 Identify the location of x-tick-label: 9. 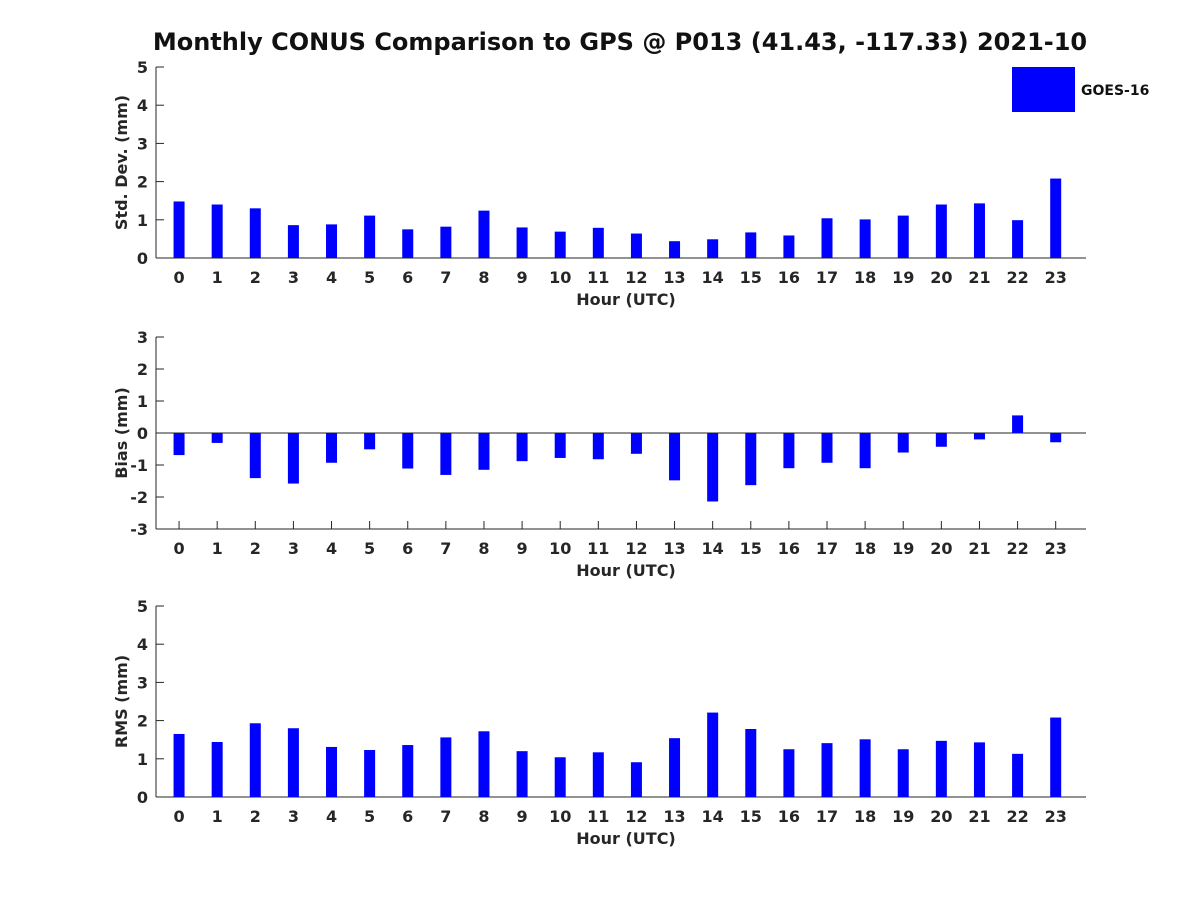
(522, 548).